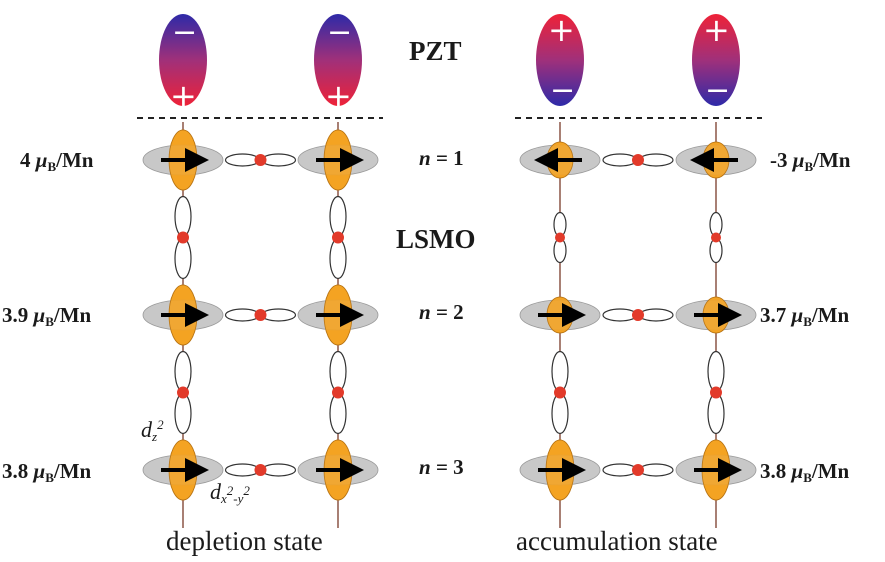  Describe the element at coordinates (805, 316) in the screenshot. I see `right-moment-2: 3.7 μB/Mn` at that location.